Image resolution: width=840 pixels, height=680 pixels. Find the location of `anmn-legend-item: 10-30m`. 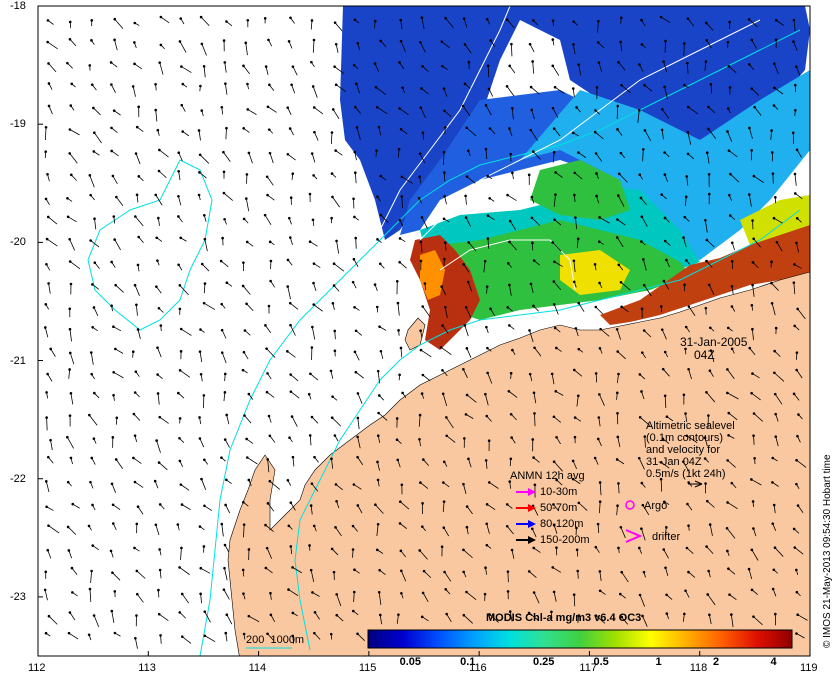

anmn-legend-item: 10-30m is located at coordinates (545, 492).